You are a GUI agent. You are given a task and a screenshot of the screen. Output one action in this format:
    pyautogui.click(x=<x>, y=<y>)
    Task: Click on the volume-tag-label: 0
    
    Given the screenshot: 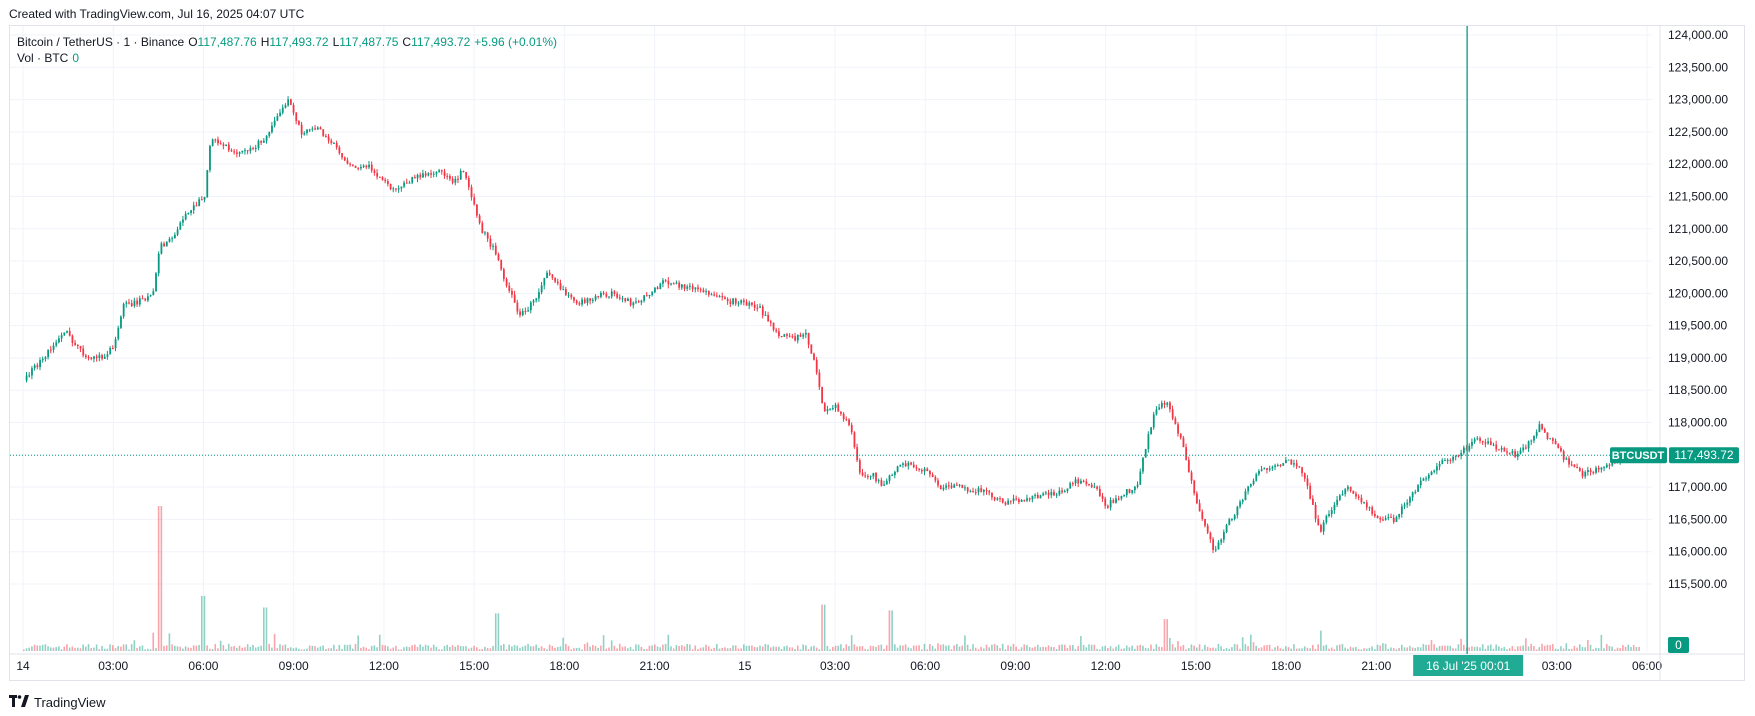 What is the action you would take?
    pyautogui.click(x=1678, y=645)
    